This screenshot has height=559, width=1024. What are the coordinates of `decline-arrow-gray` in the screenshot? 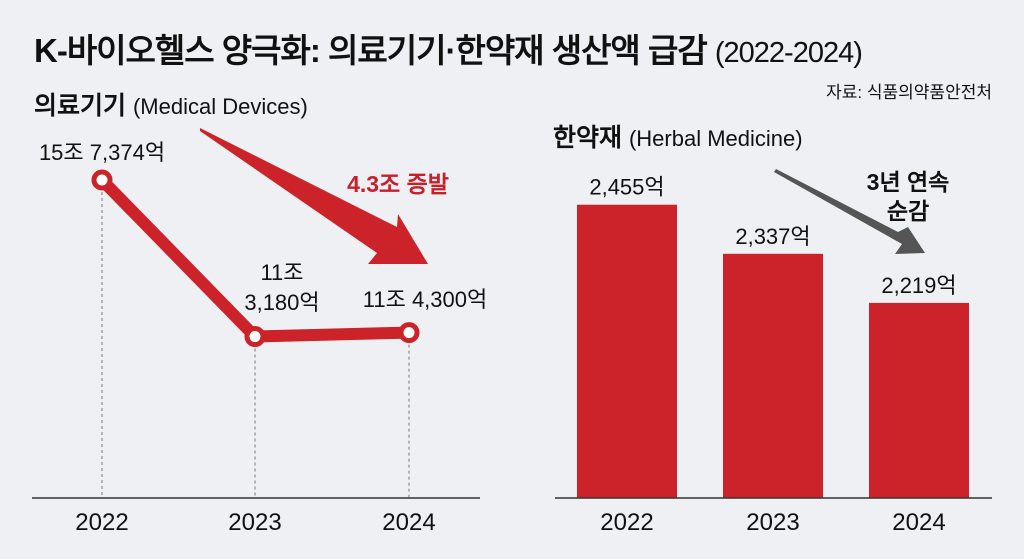 It's located at (849, 211).